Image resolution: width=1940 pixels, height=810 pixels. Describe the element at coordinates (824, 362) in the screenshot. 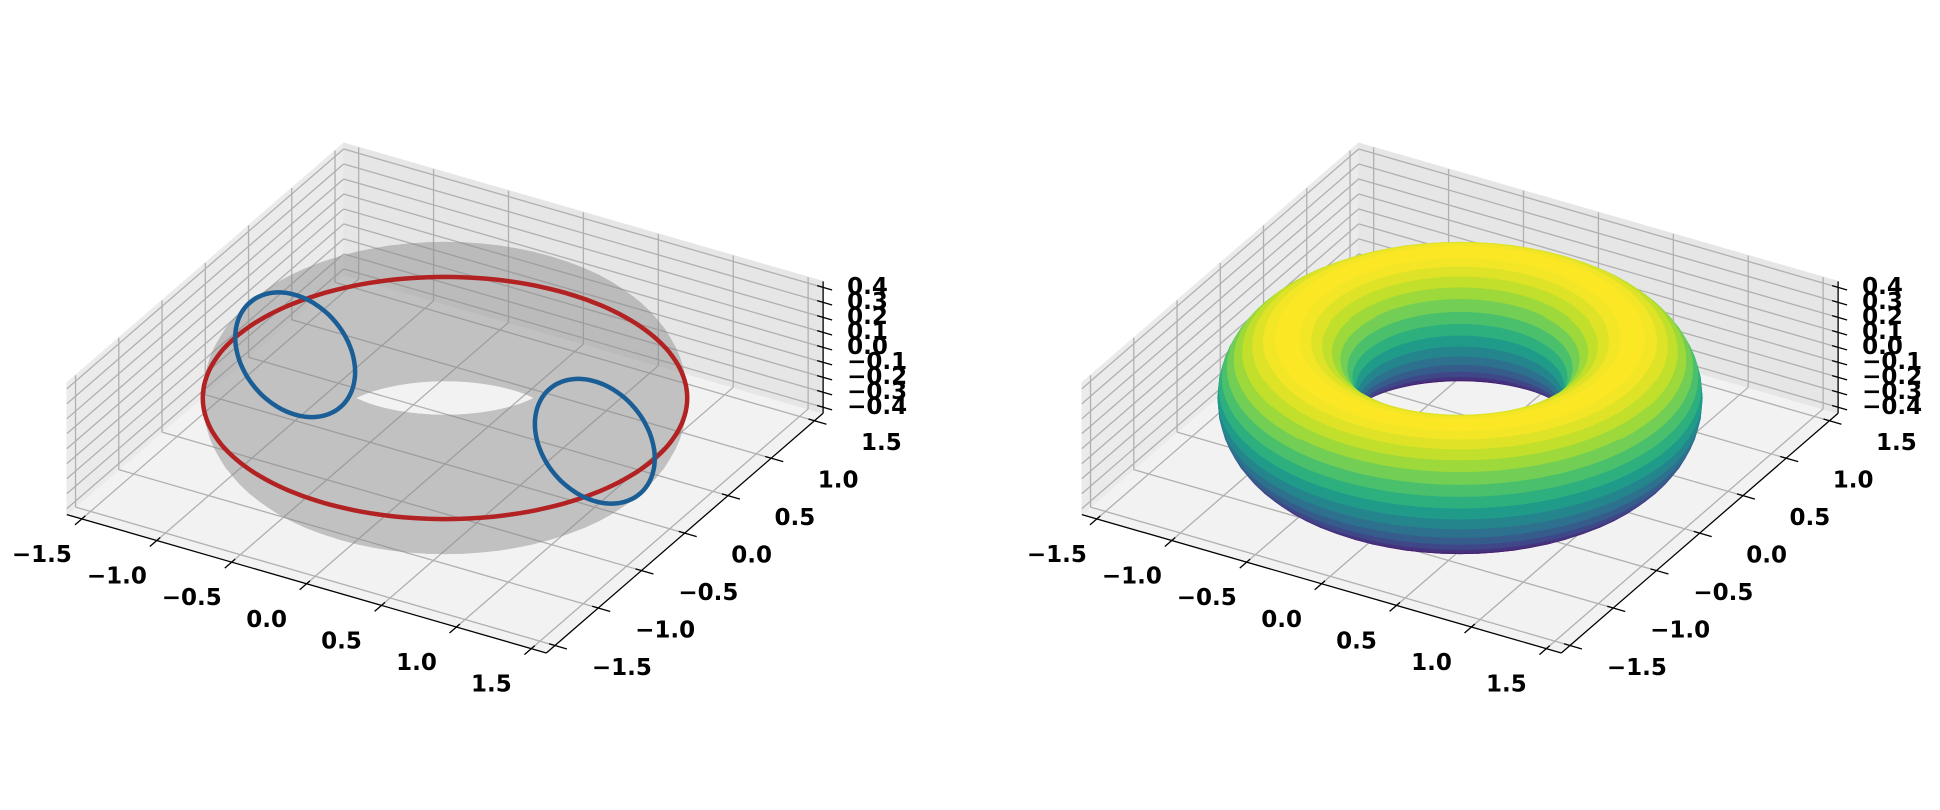

I see `z-tick` at that location.